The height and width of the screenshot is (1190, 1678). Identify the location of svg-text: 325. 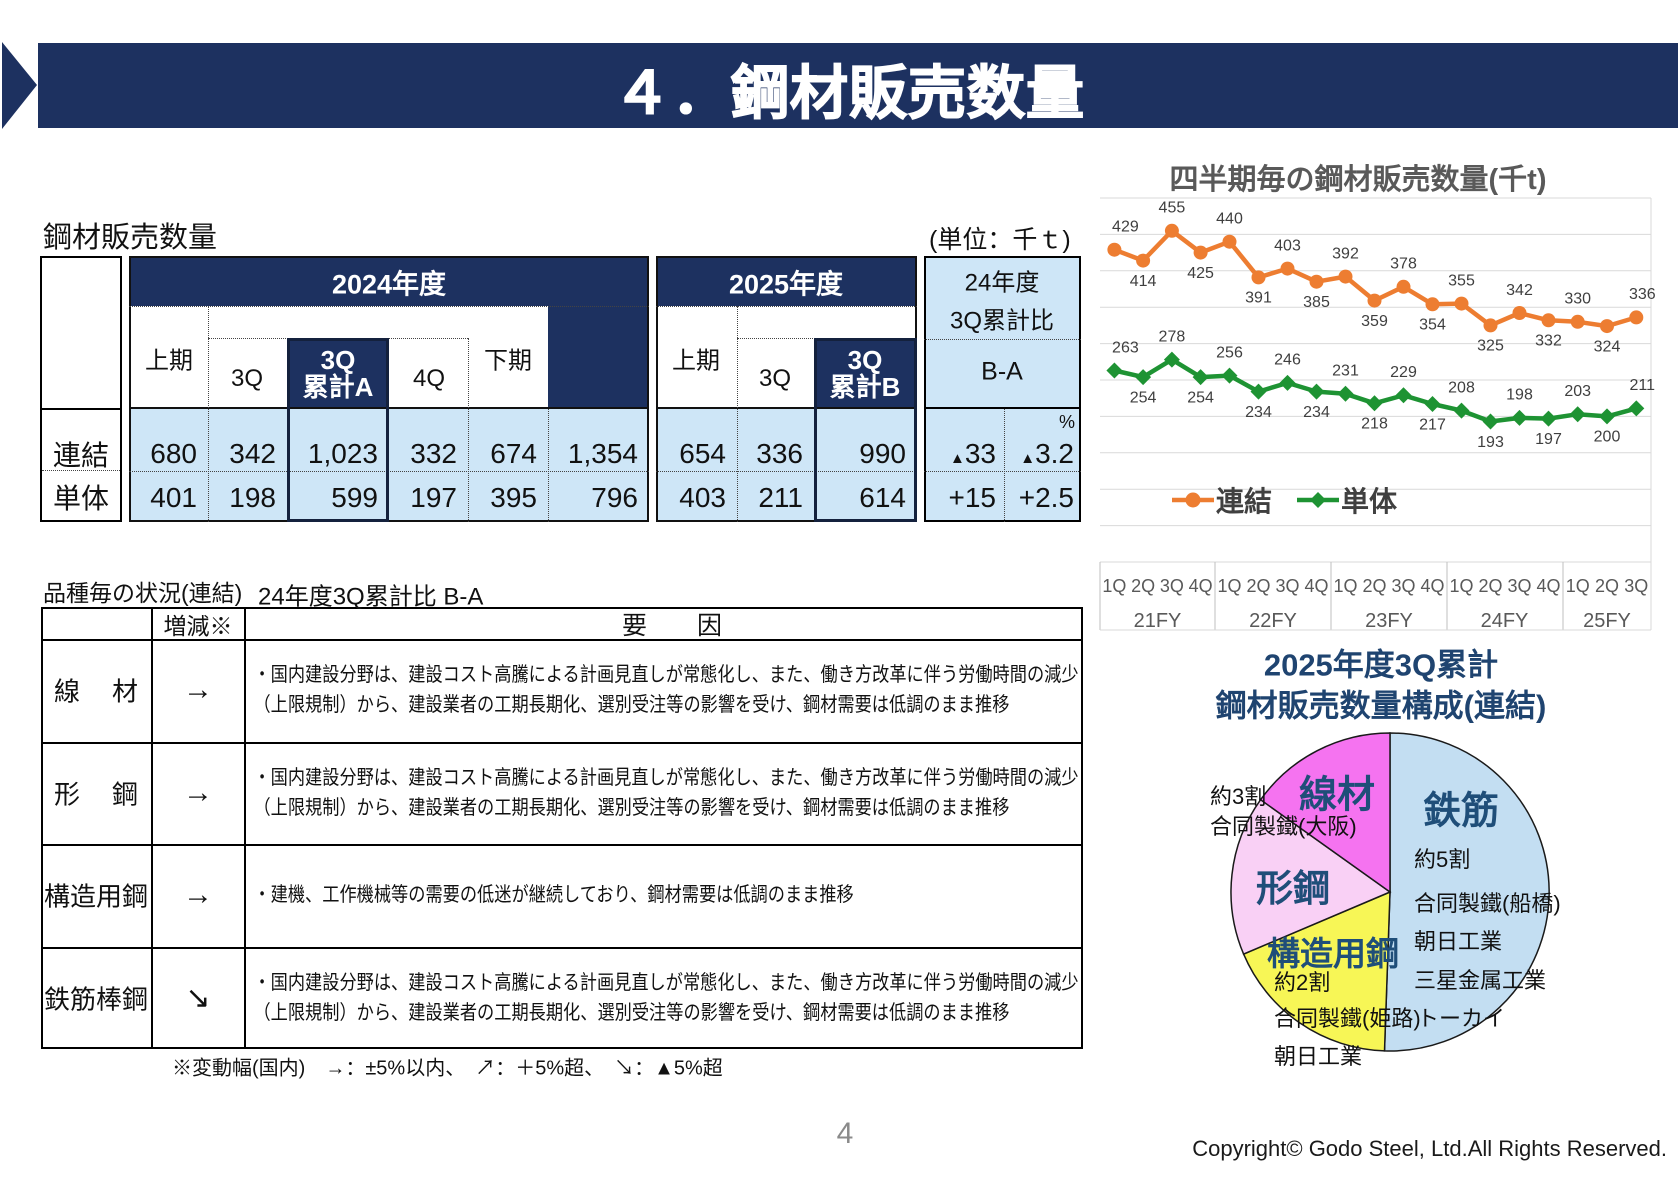
(1490, 346).